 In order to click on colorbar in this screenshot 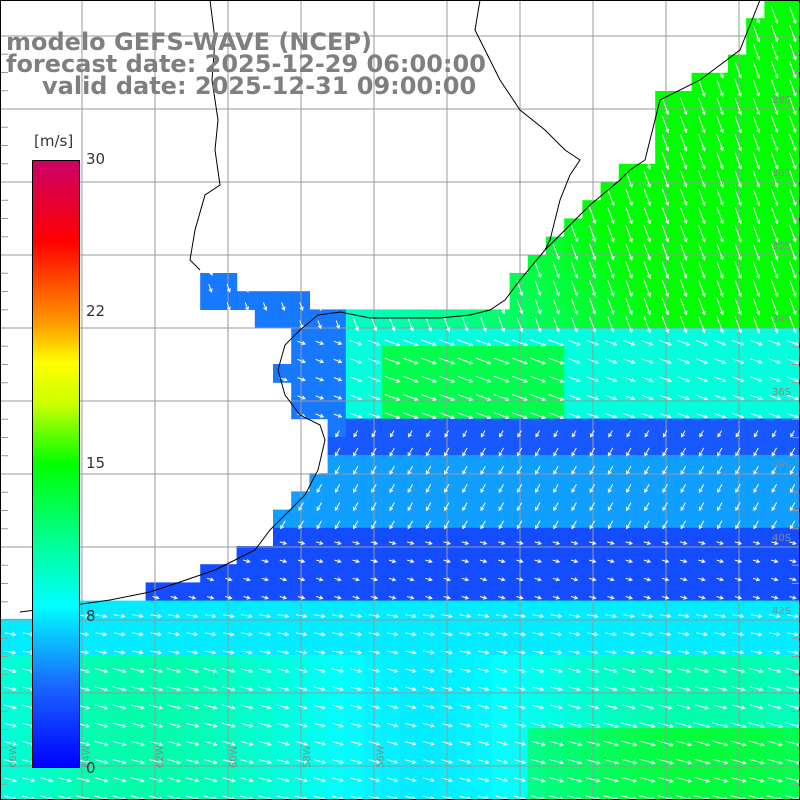, I will do `click(56, 464)`.